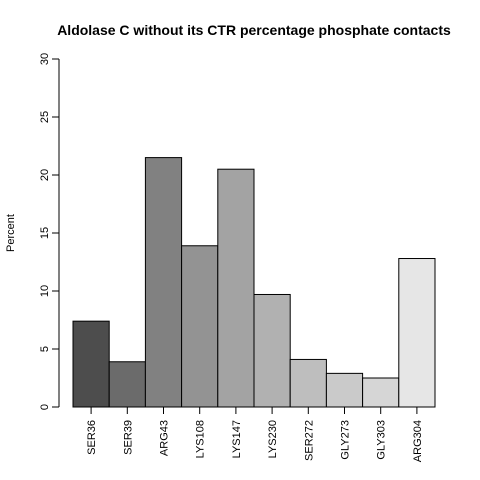  I want to click on x-tick-label: ARG304, so click(418, 441).